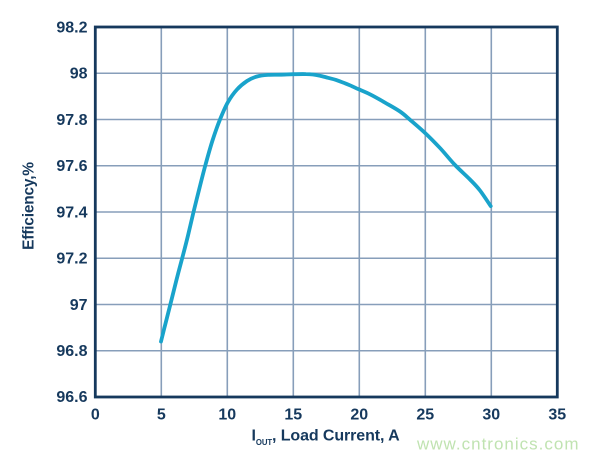 This screenshot has height=459, width=600. I want to click on svg-text: 15, so click(293, 415).